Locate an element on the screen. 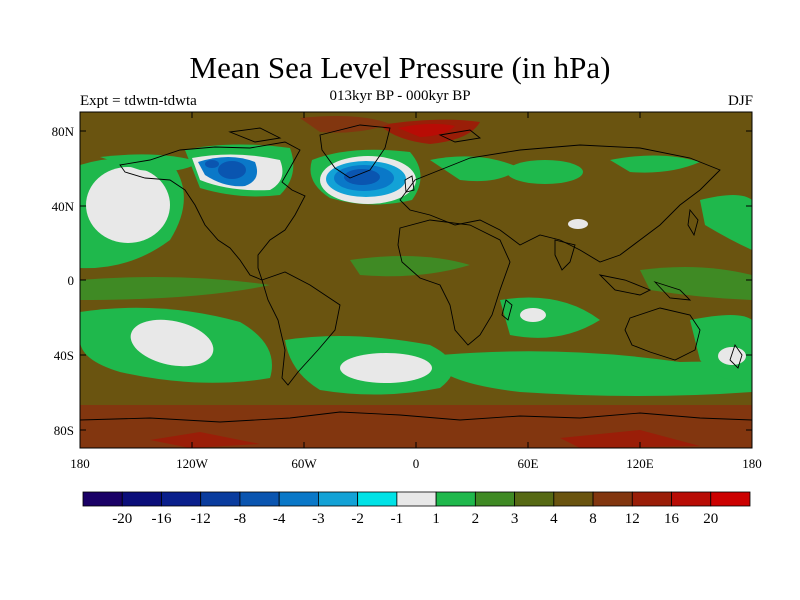 This screenshot has width=800, height=600. lat-tick-label: 0 is located at coordinates (71, 280).